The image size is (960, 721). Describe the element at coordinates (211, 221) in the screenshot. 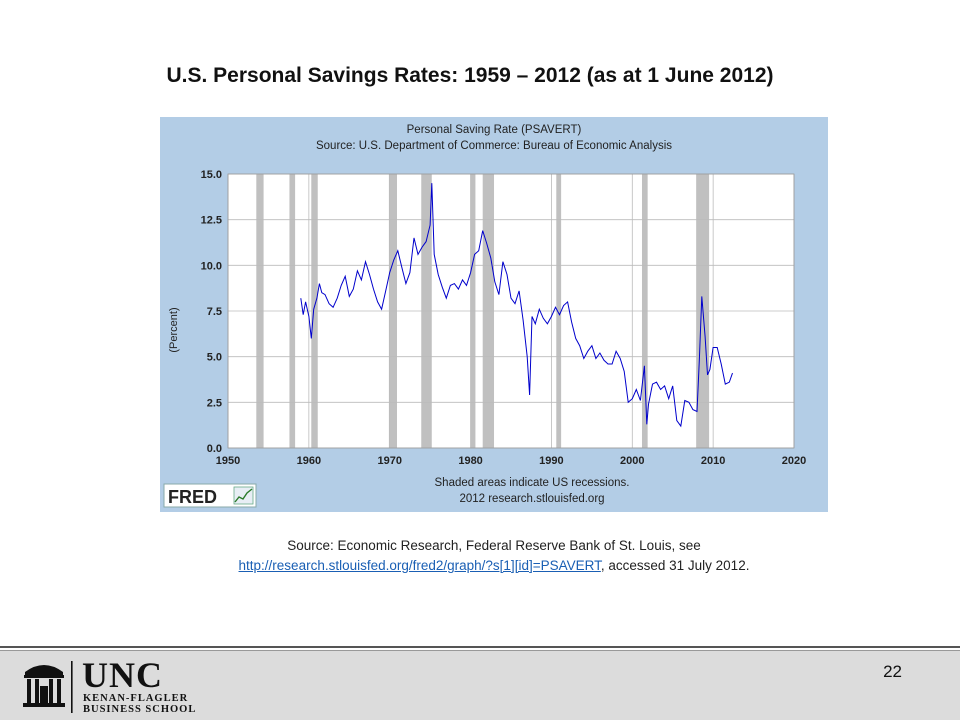

I see `y-tick-label: 12.5` at that location.